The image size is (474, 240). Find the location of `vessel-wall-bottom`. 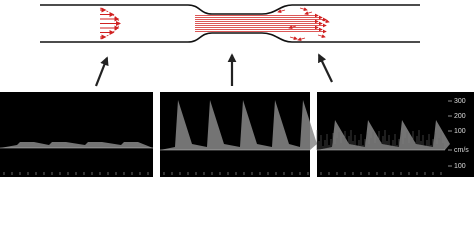

vessel-wall-bottom is located at coordinates (230, 37).